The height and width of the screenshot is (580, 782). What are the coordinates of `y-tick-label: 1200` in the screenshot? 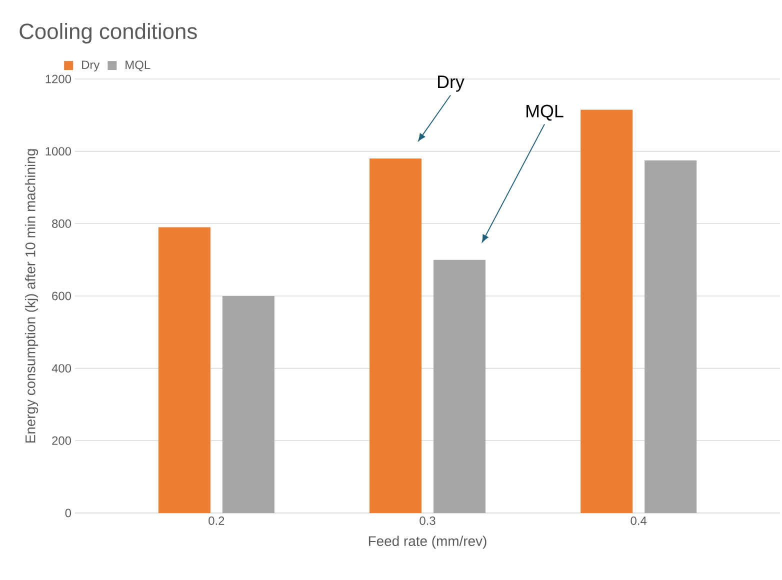 It's located at (59, 79).